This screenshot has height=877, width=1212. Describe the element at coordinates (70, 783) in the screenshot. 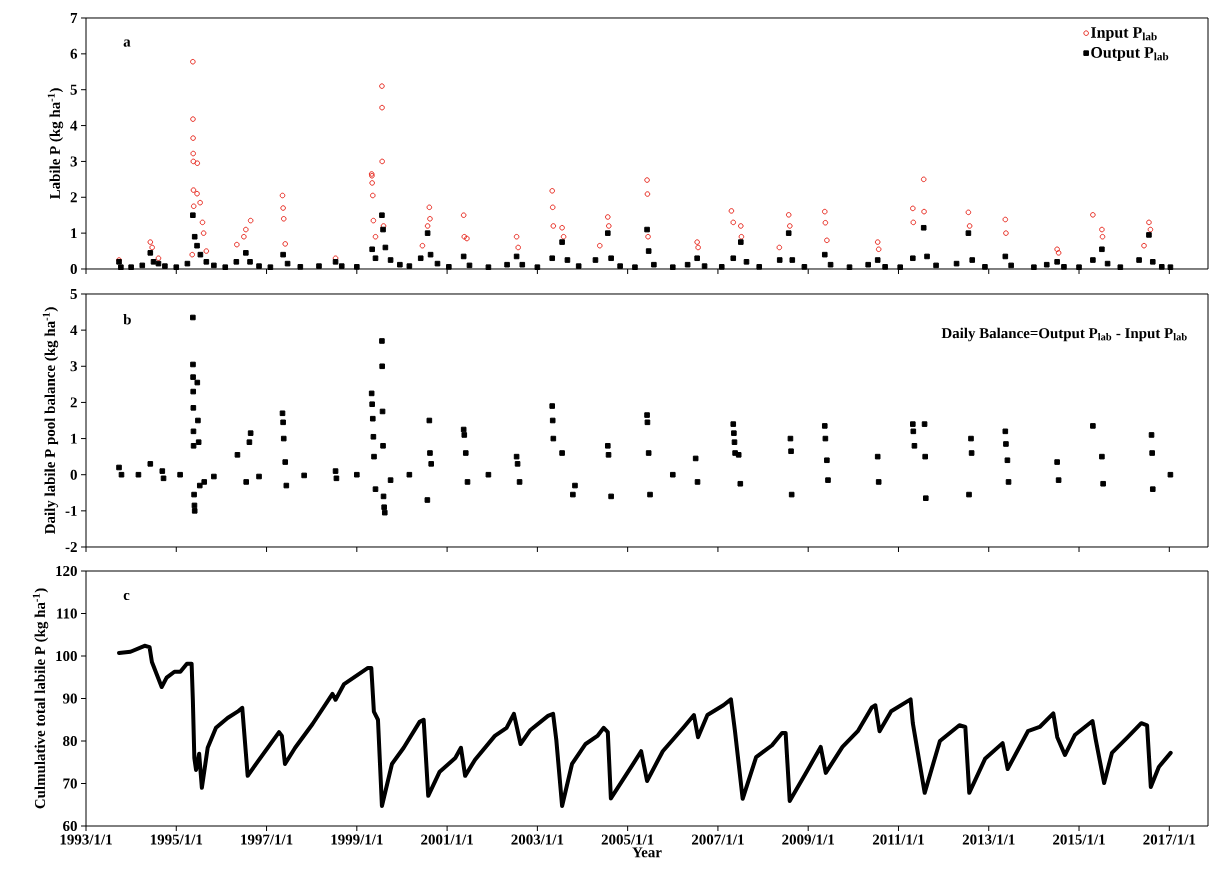

I see `y-tick-label: 70` at that location.